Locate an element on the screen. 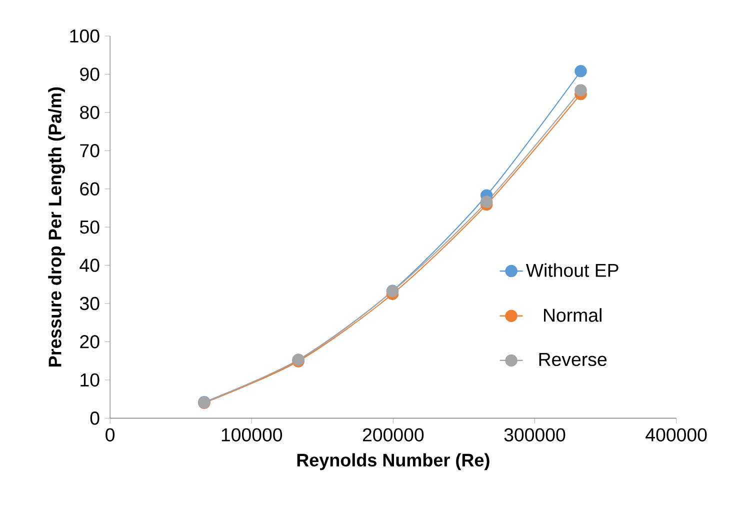  x-tick-label: 0 is located at coordinates (110, 435).